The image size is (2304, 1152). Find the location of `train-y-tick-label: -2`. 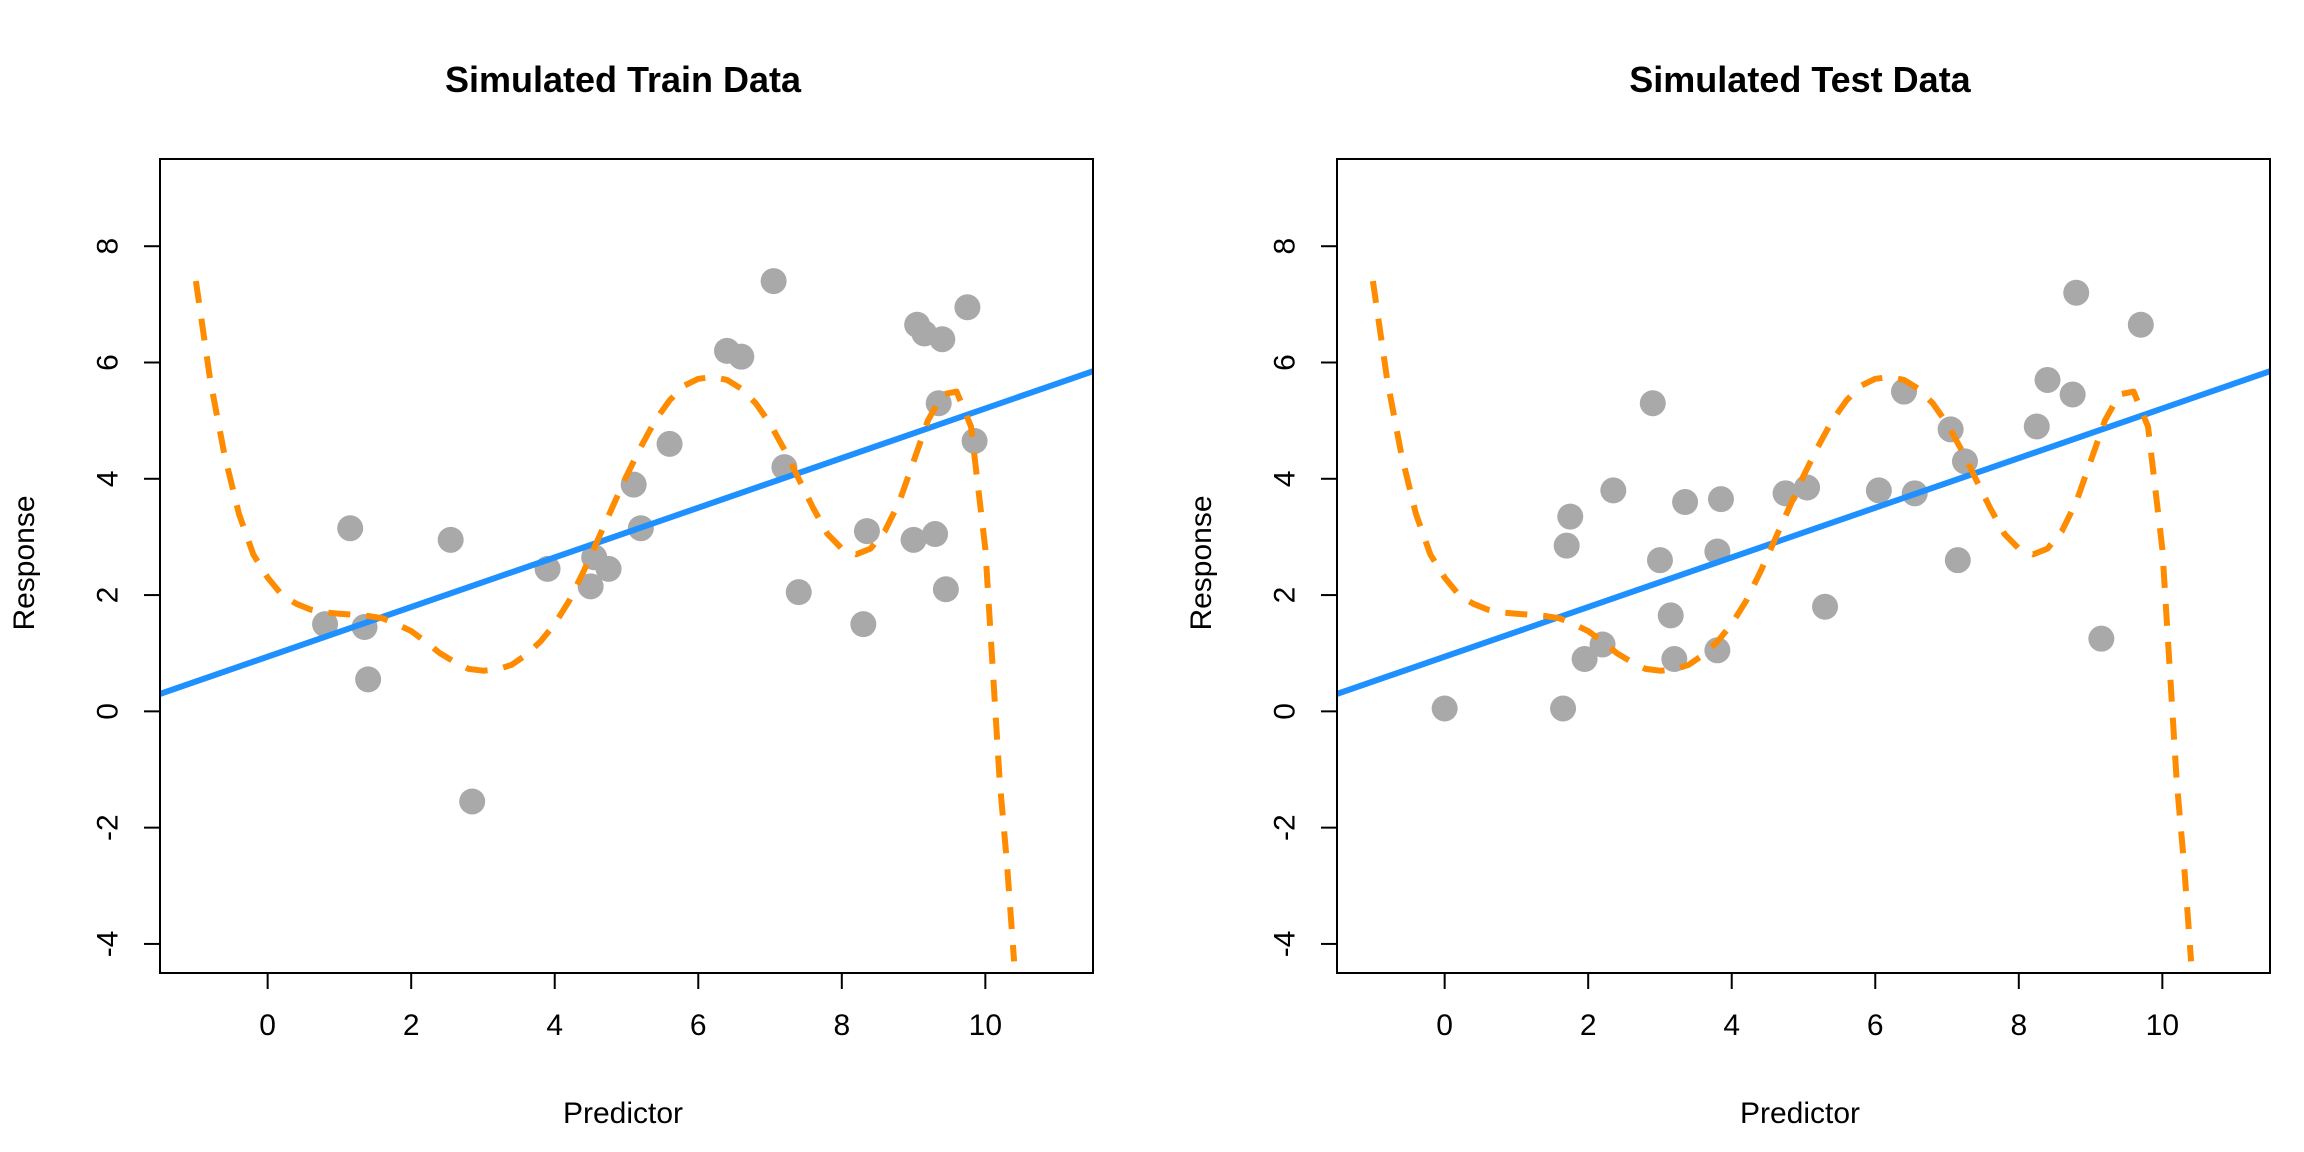

train-y-tick-label: -2 is located at coordinates (108, 827).